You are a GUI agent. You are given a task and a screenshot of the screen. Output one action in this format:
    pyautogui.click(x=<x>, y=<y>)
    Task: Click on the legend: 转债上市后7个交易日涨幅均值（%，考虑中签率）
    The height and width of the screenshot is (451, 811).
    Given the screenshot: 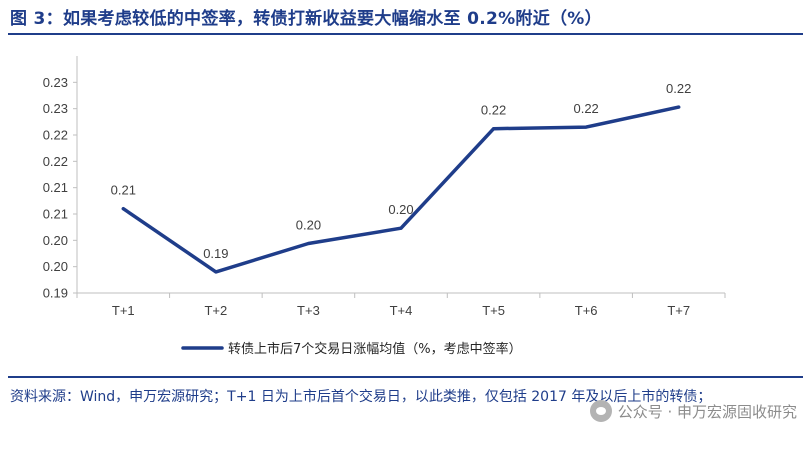 What is the action you would take?
    pyautogui.click(x=351, y=349)
    